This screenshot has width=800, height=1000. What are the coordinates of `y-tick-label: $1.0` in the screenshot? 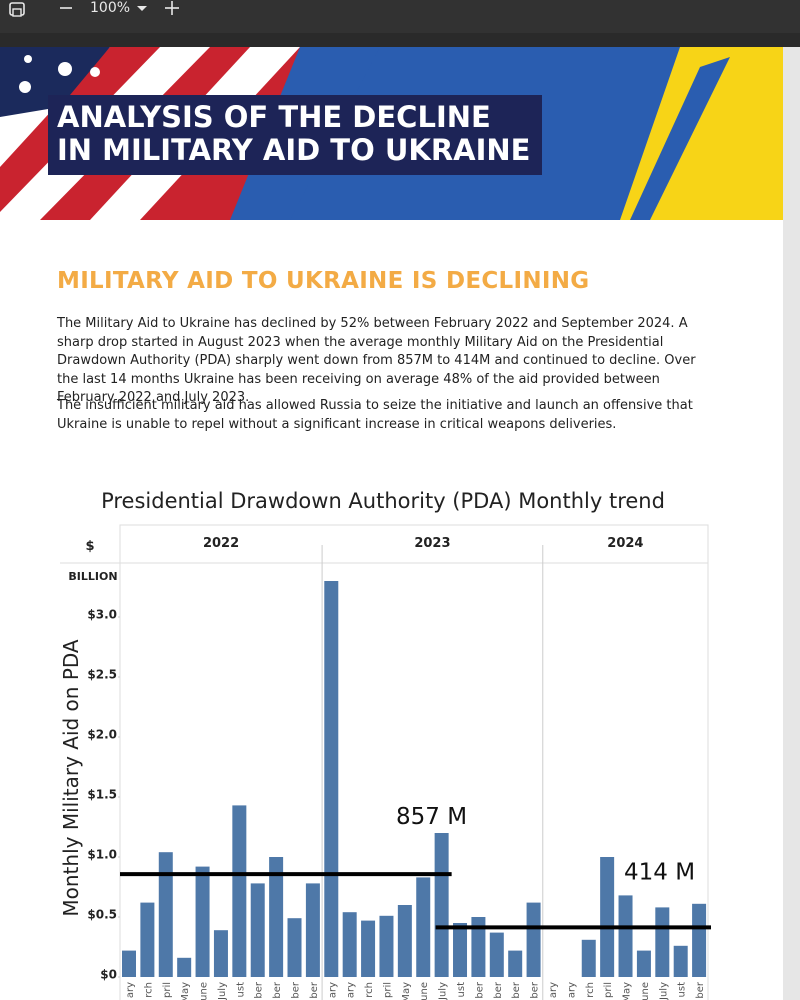 It's located at (102, 855).